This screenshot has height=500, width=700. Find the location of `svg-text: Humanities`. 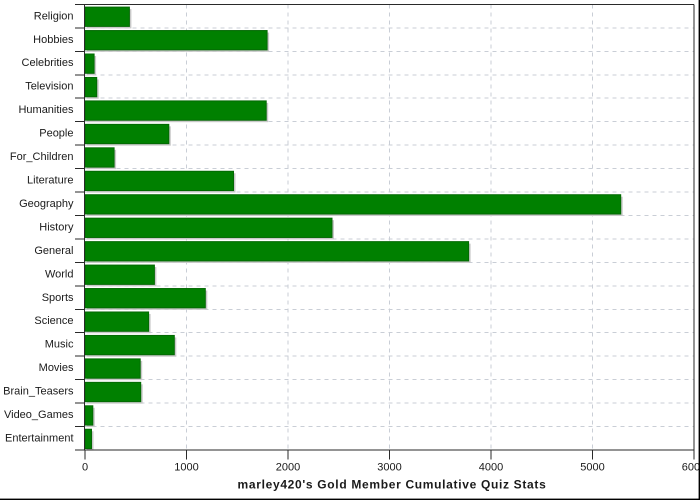

svg-text: Humanities is located at coordinates (46, 110).